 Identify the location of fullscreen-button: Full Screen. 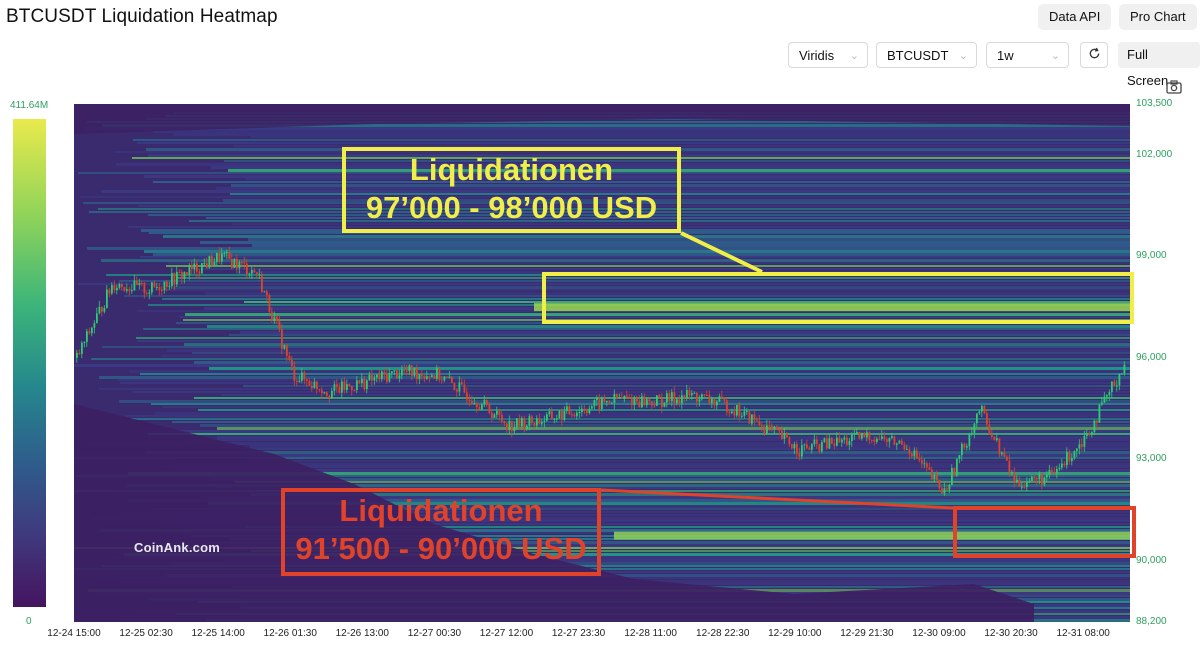
(1159, 65).